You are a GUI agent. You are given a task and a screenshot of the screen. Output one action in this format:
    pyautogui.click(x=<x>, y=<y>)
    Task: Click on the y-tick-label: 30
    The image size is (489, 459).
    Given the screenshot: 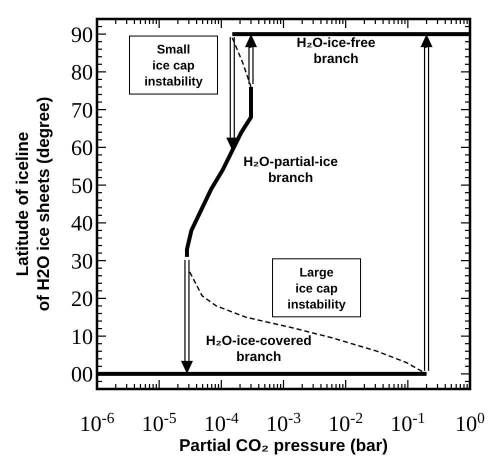 What is the action you would take?
    pyautogui.click(x=82, y=261)
    